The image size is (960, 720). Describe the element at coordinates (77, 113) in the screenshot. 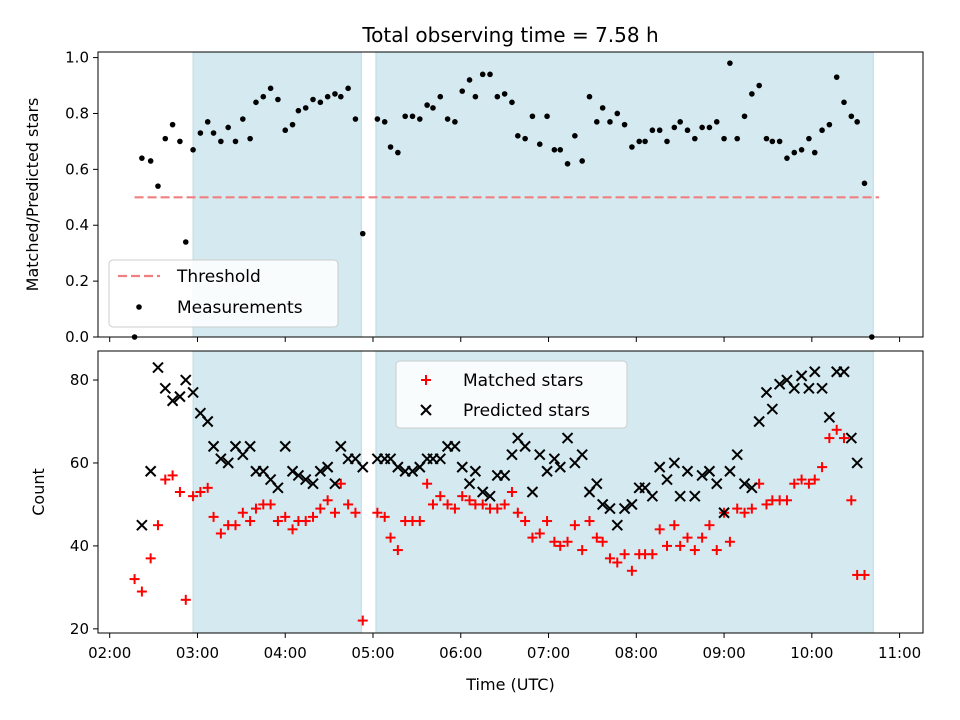

I see `y-tick-label: 0.8` at that location.